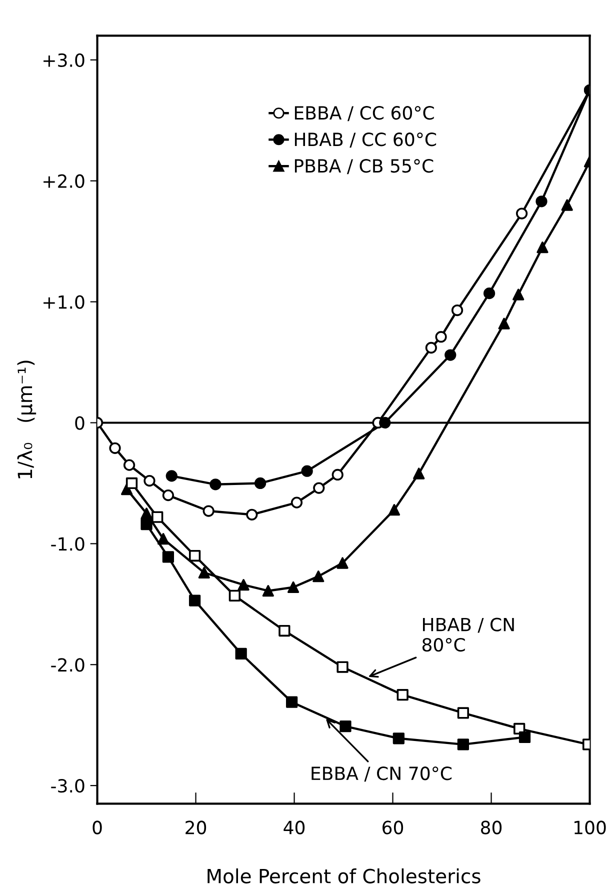 This screenshot has height=893, width=608. What do you see at coordinates (294, 827) in the screenshot?
I see `x-tick-label: 40` at bounding box center [294, 827].